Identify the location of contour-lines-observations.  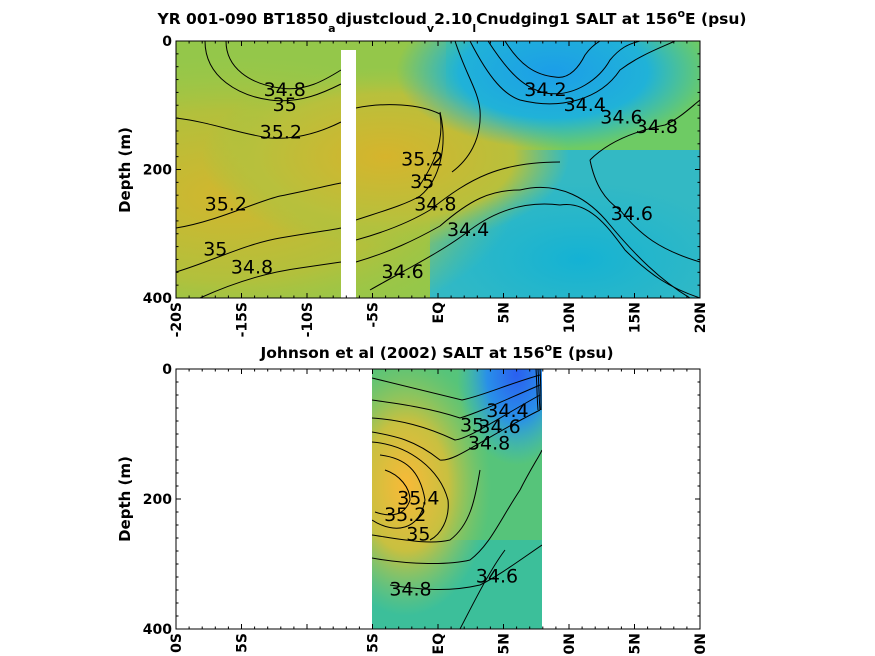
(457, 499).